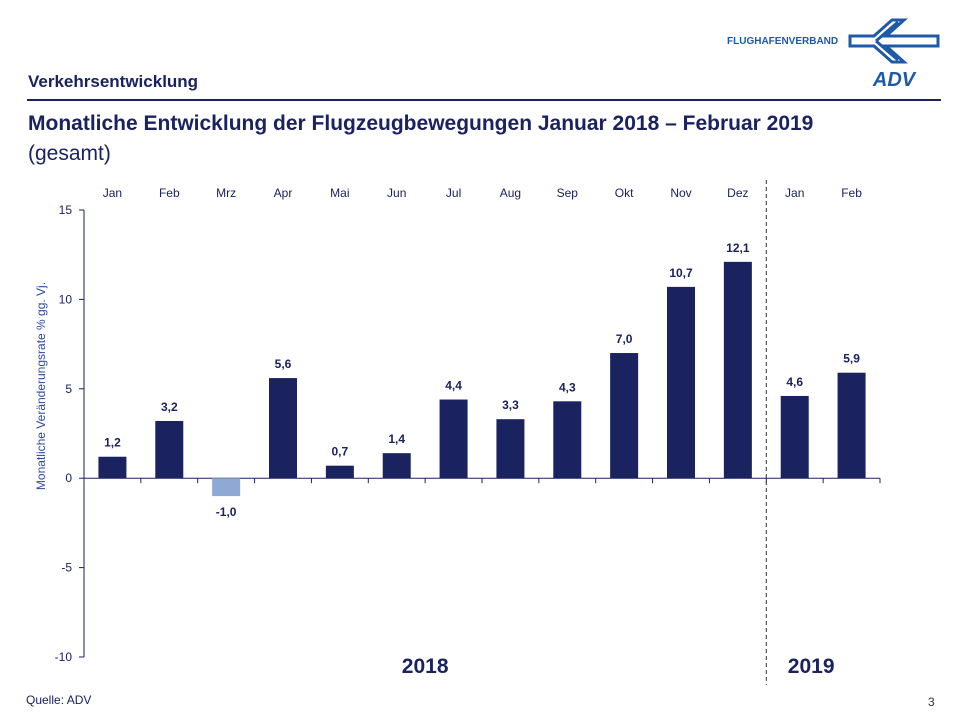 The image size is (960, 720). I want to click on source-note: Quelle: ADV, so click(59, 700).